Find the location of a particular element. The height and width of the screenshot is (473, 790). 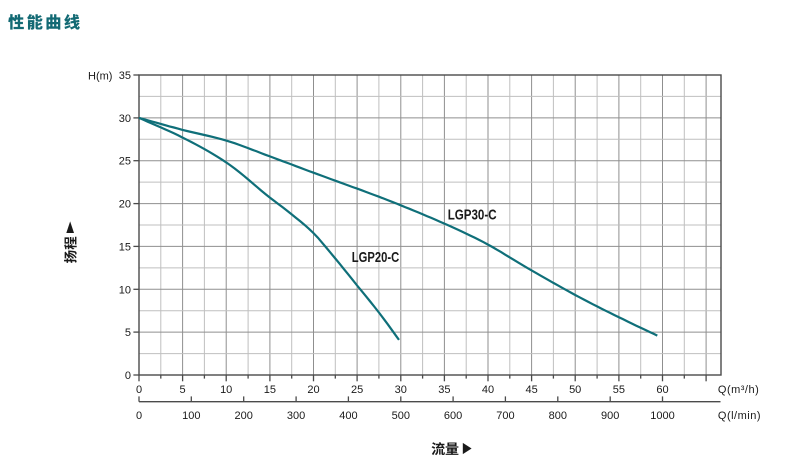

svg-text: Q(l/min) is located at coordinates (739, 416).